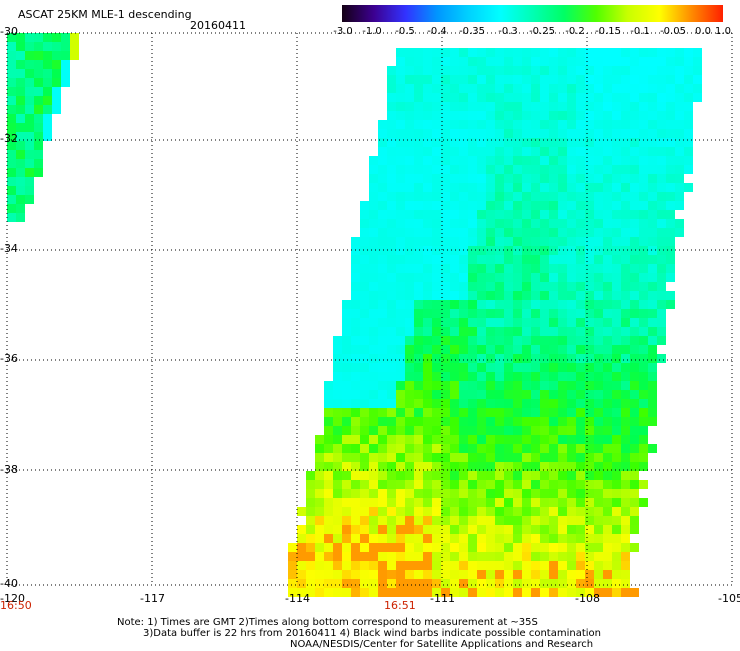  Describe the element at coordinates (729, 598) in the screenshot. I see `lon-label-105: -105` at that location.